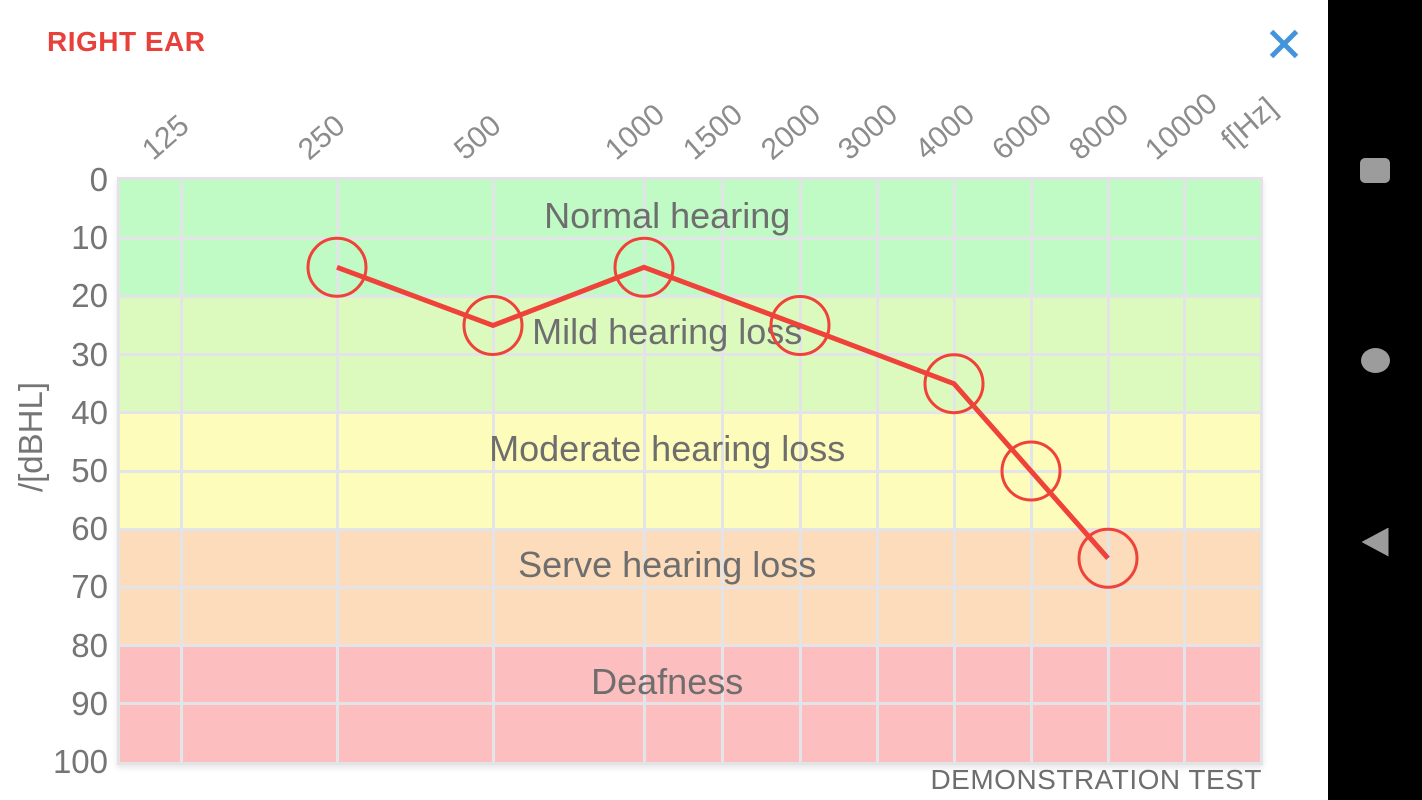  Describe the element at coordinates (667, 448) in the screenshot. I see `band-label: Moderate hearing loss` at that location.